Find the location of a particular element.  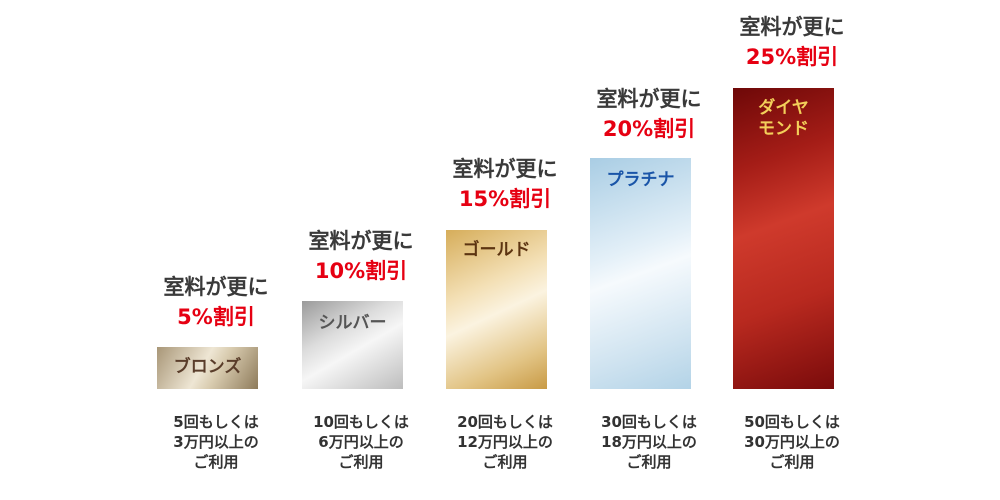

discount-text: 20%割引 is located at coordinates (649, 129).